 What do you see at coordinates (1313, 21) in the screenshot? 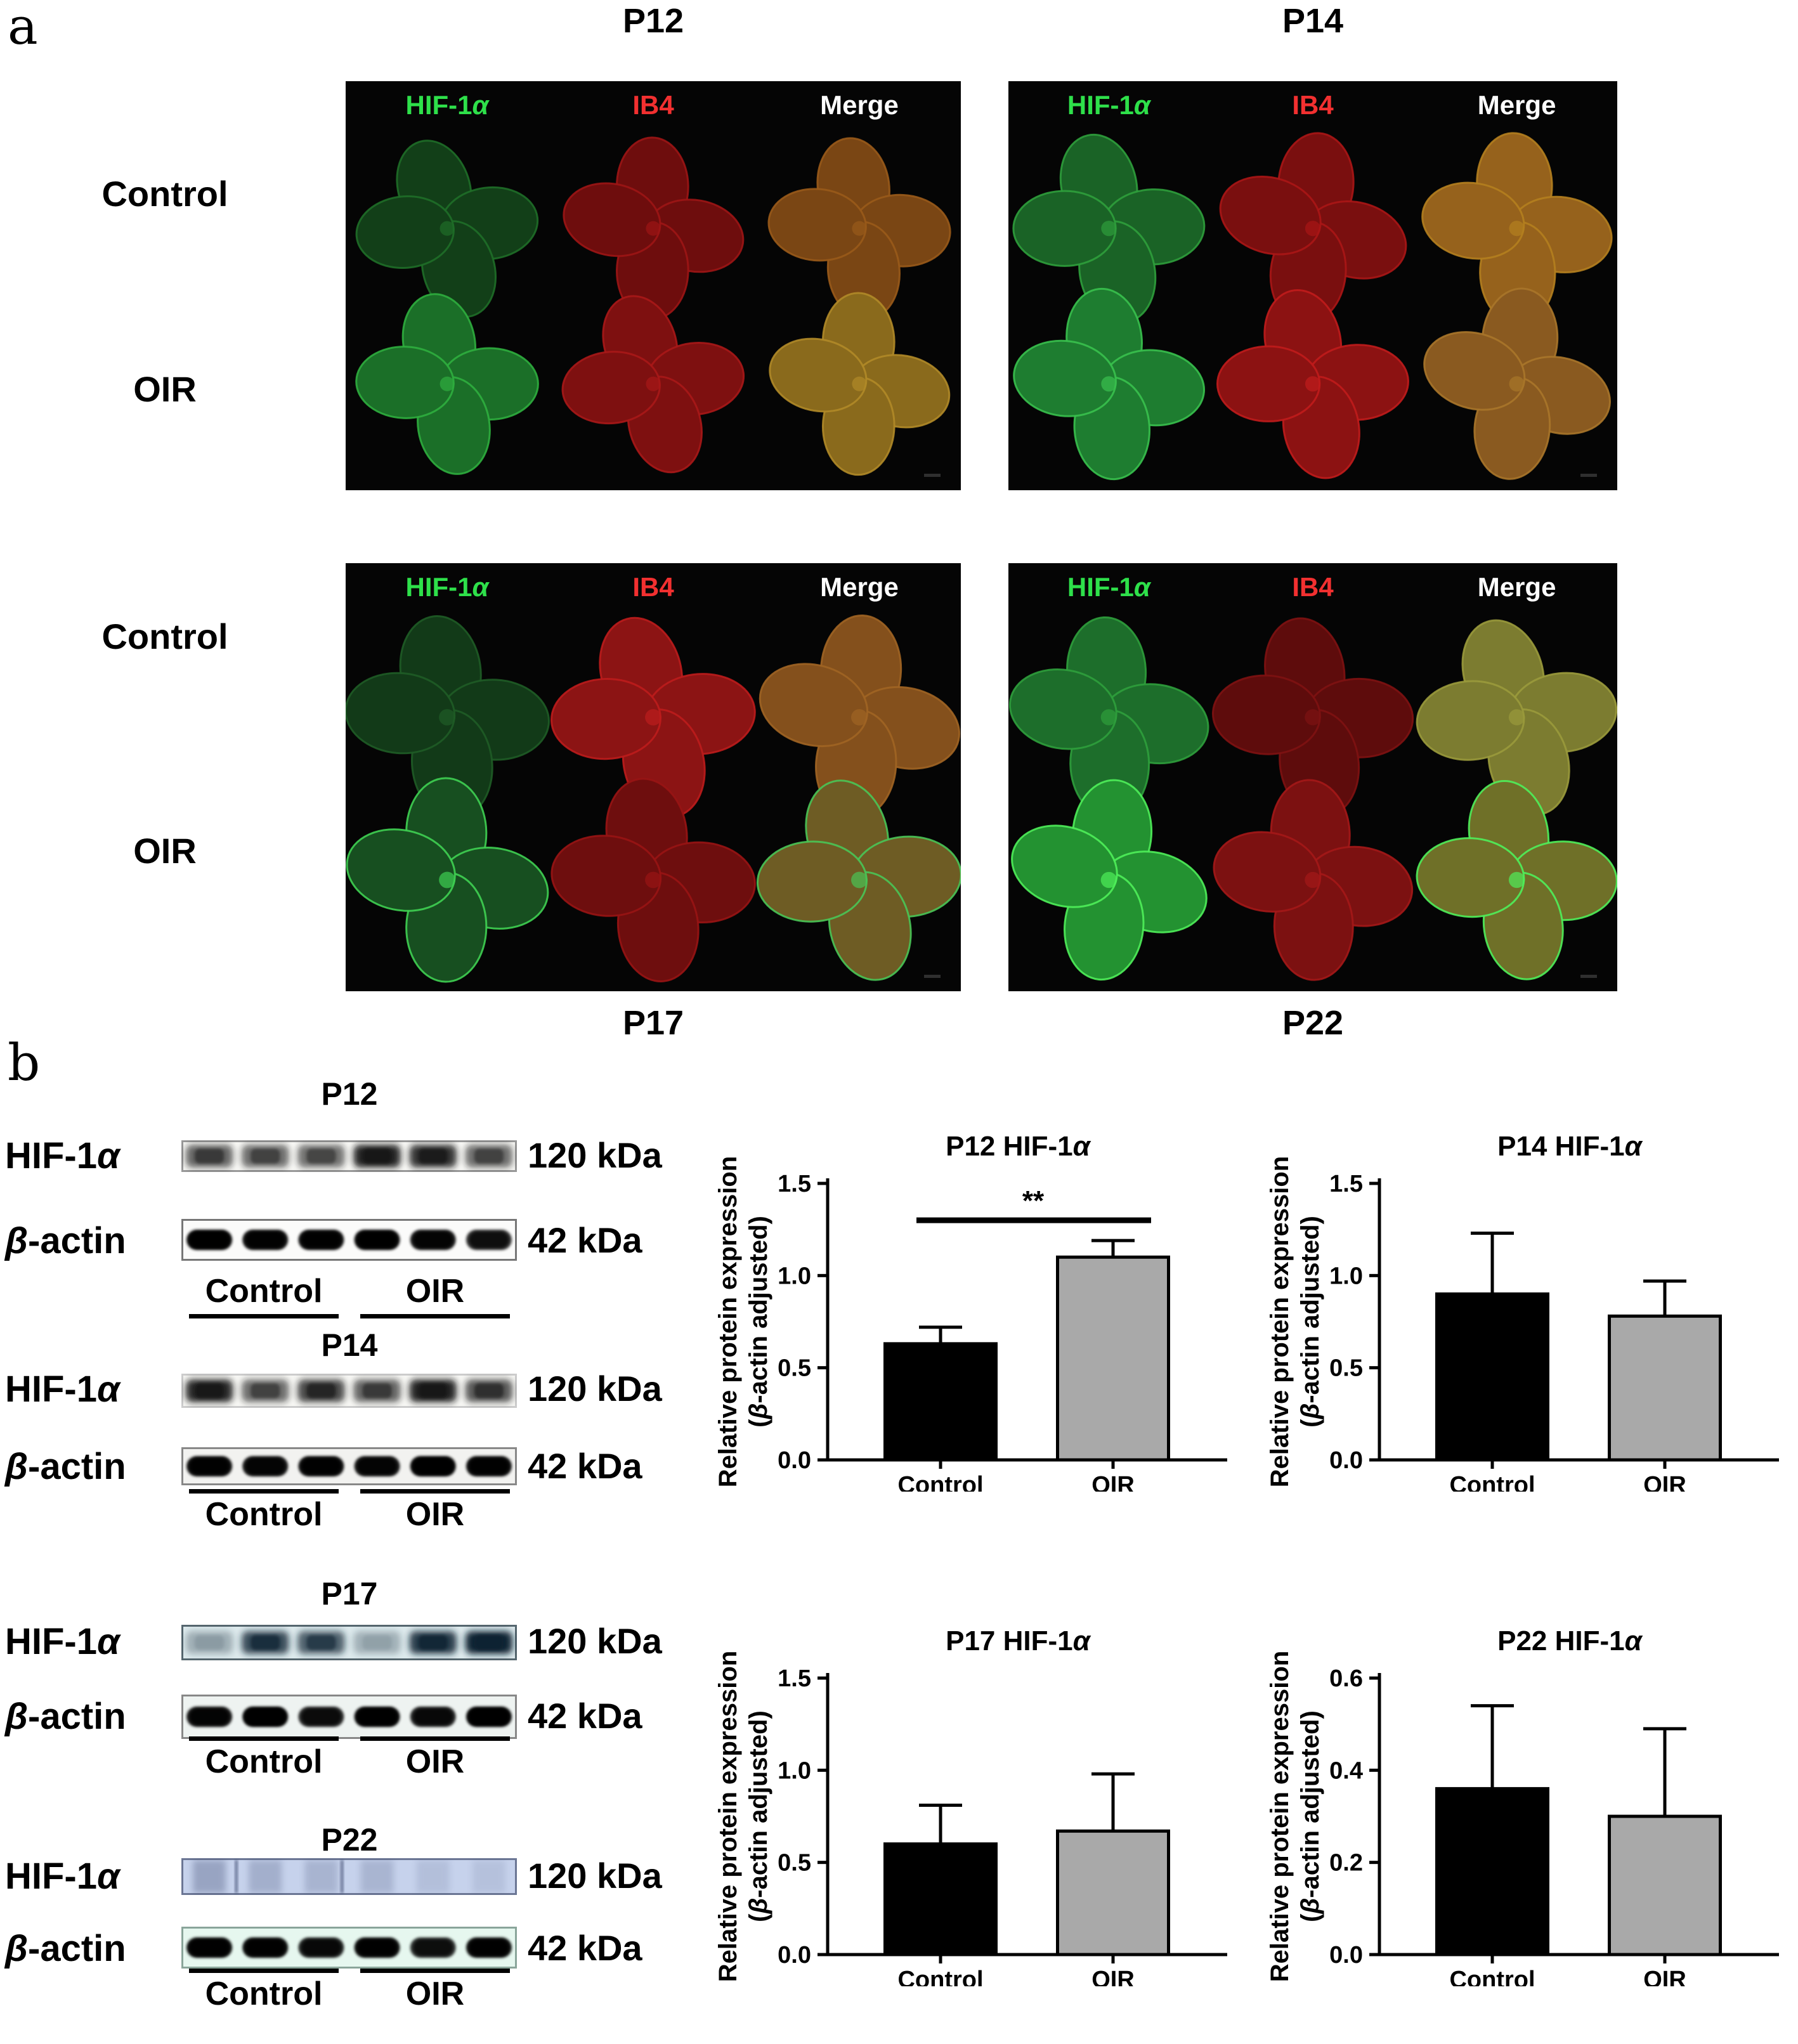
I see `panel-a-title-p14: P14` at bounding box center [1313, 21].